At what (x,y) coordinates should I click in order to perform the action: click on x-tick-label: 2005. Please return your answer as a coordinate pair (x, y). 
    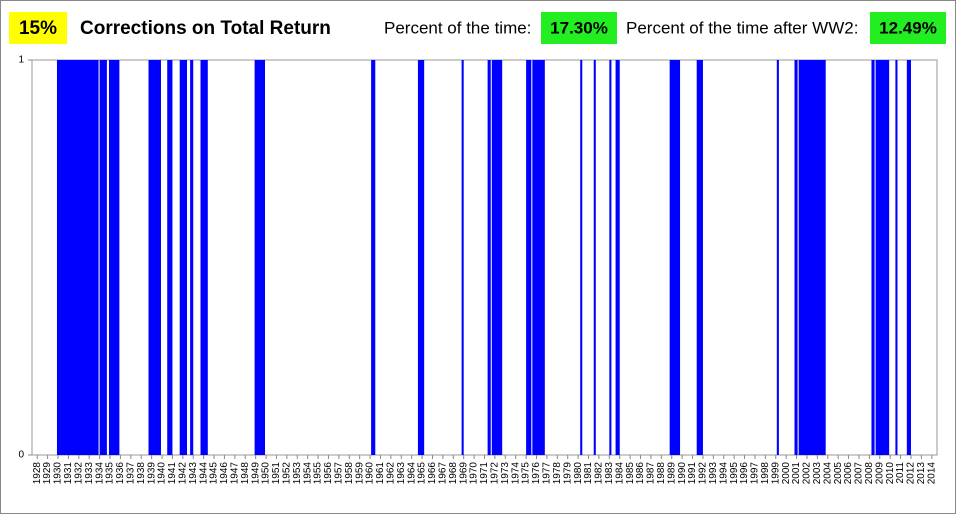
    Looking at the image, I should click on (838, 473).